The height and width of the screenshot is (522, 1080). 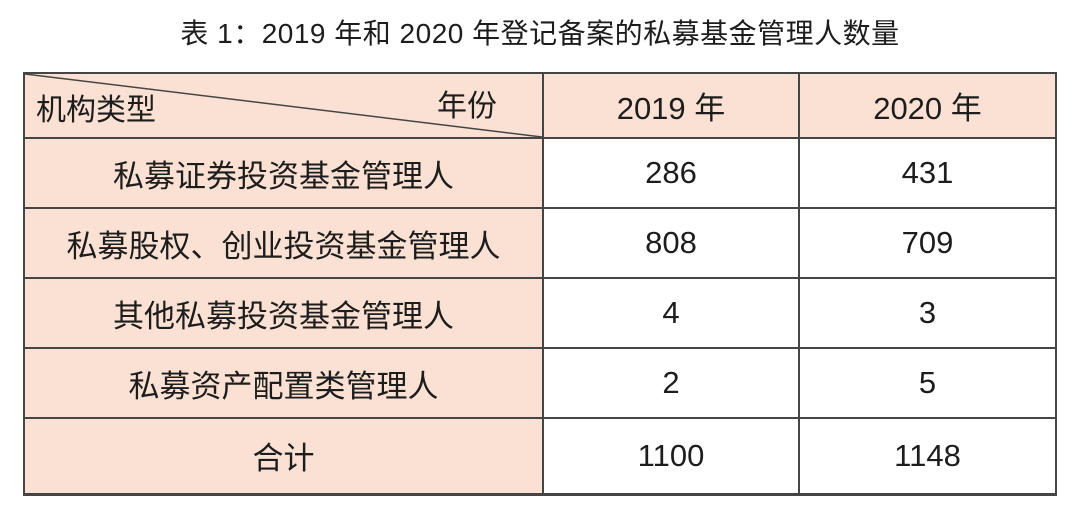 I want to click on row-label-cell: 私募证券投资基金管理人, so click(x=283, y=173).